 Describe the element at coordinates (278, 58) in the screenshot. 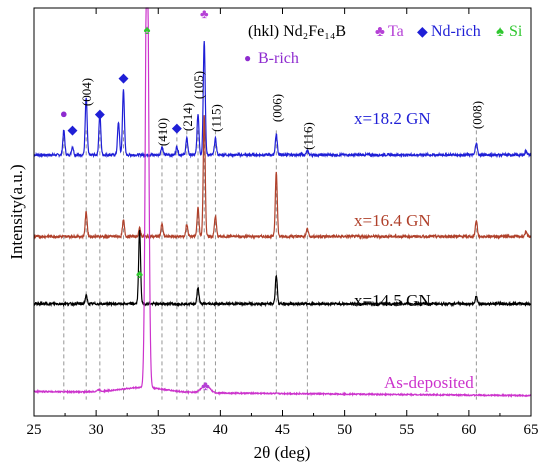

I see `legend-brich-label: B-rich` at that location.